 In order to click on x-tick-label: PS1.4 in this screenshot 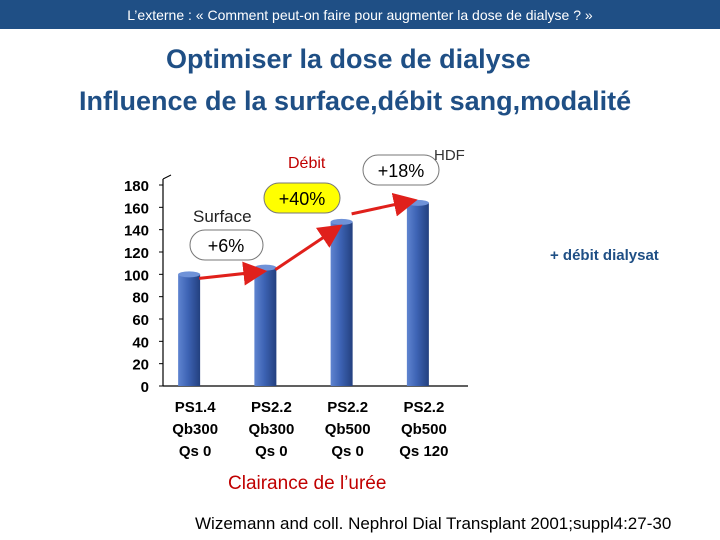, I will do `click(196, 407)`.